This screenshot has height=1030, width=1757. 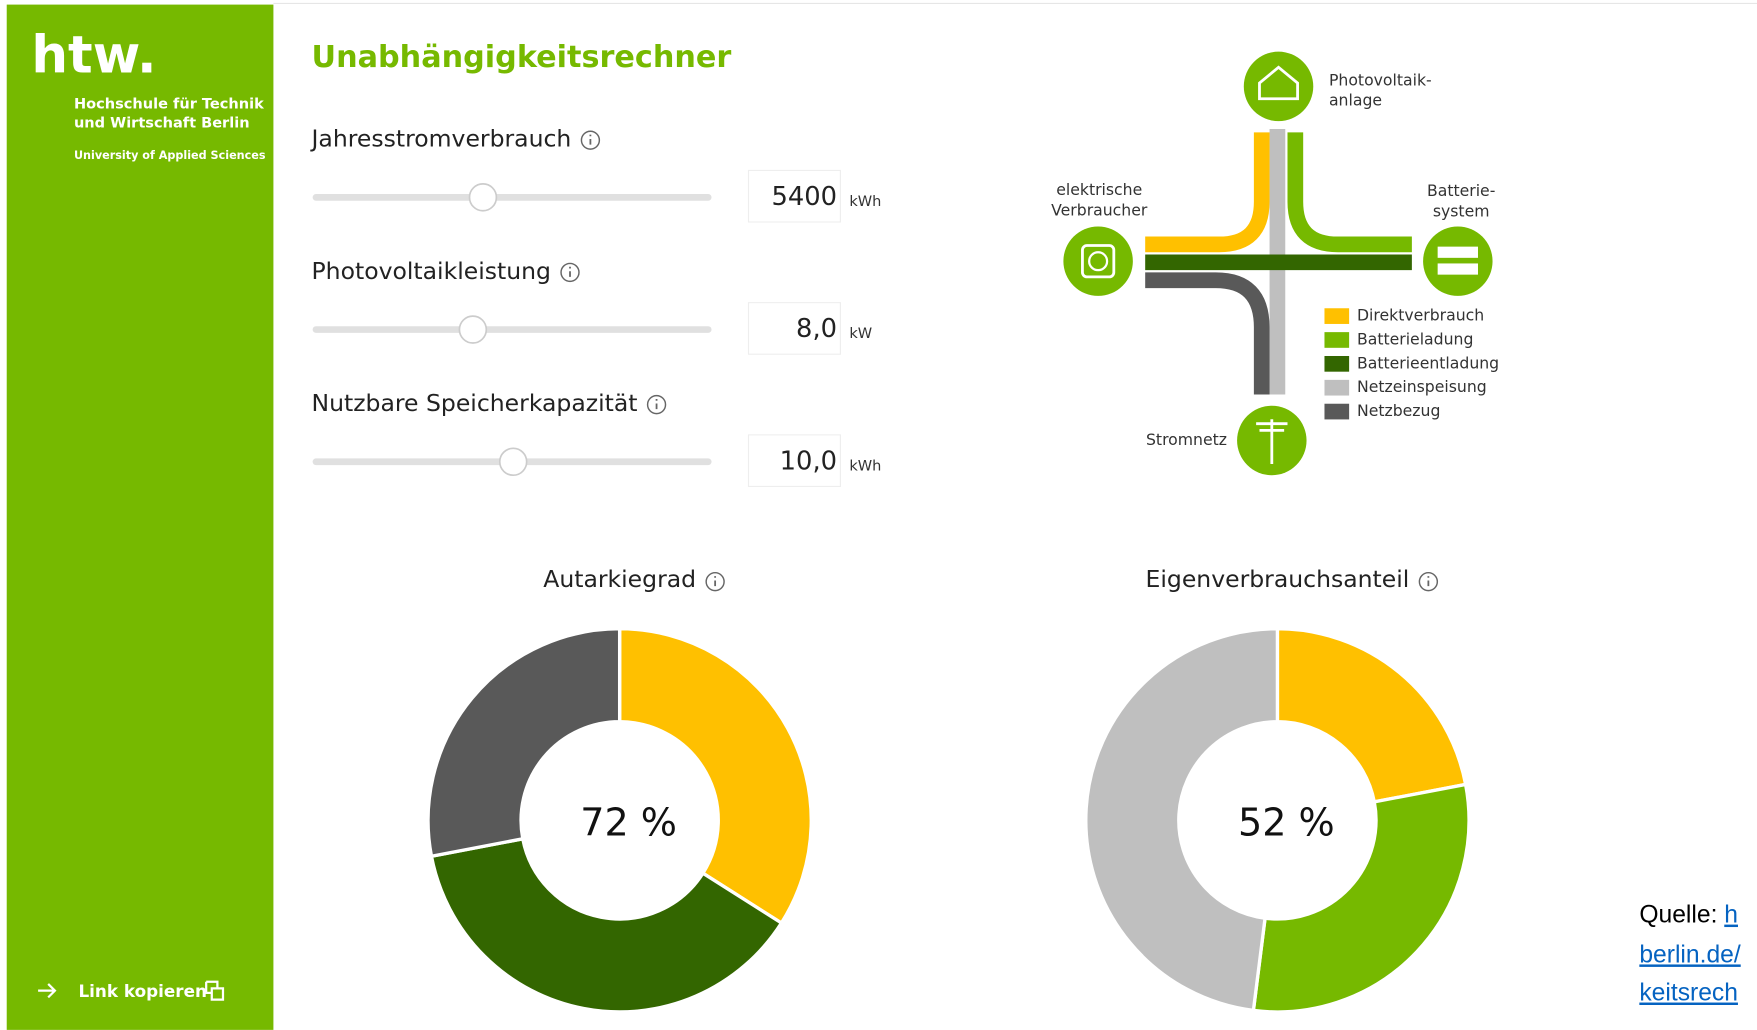 I want to click on consumer-label: elektrische, so click(x=1099, y=189).